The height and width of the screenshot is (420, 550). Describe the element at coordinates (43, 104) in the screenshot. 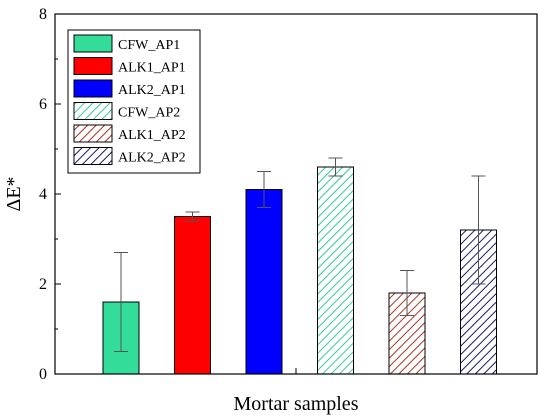

I see `y-tick-label: 6` at that location.